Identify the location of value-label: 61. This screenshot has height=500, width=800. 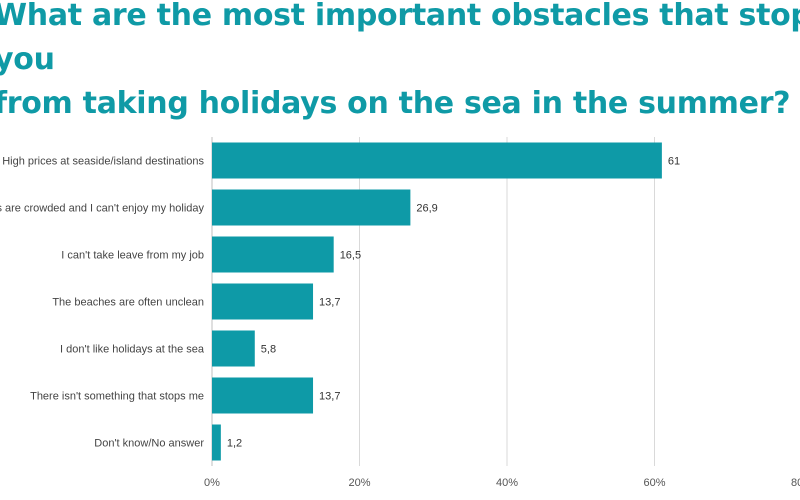
(674, 162).